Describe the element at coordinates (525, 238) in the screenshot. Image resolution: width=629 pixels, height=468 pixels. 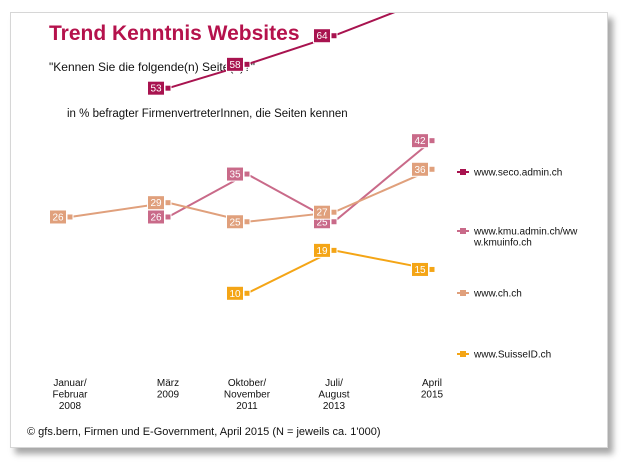
I see `legend-label: www.kmu.admin.ch/ww w.kmuinfo.ch` at that location.